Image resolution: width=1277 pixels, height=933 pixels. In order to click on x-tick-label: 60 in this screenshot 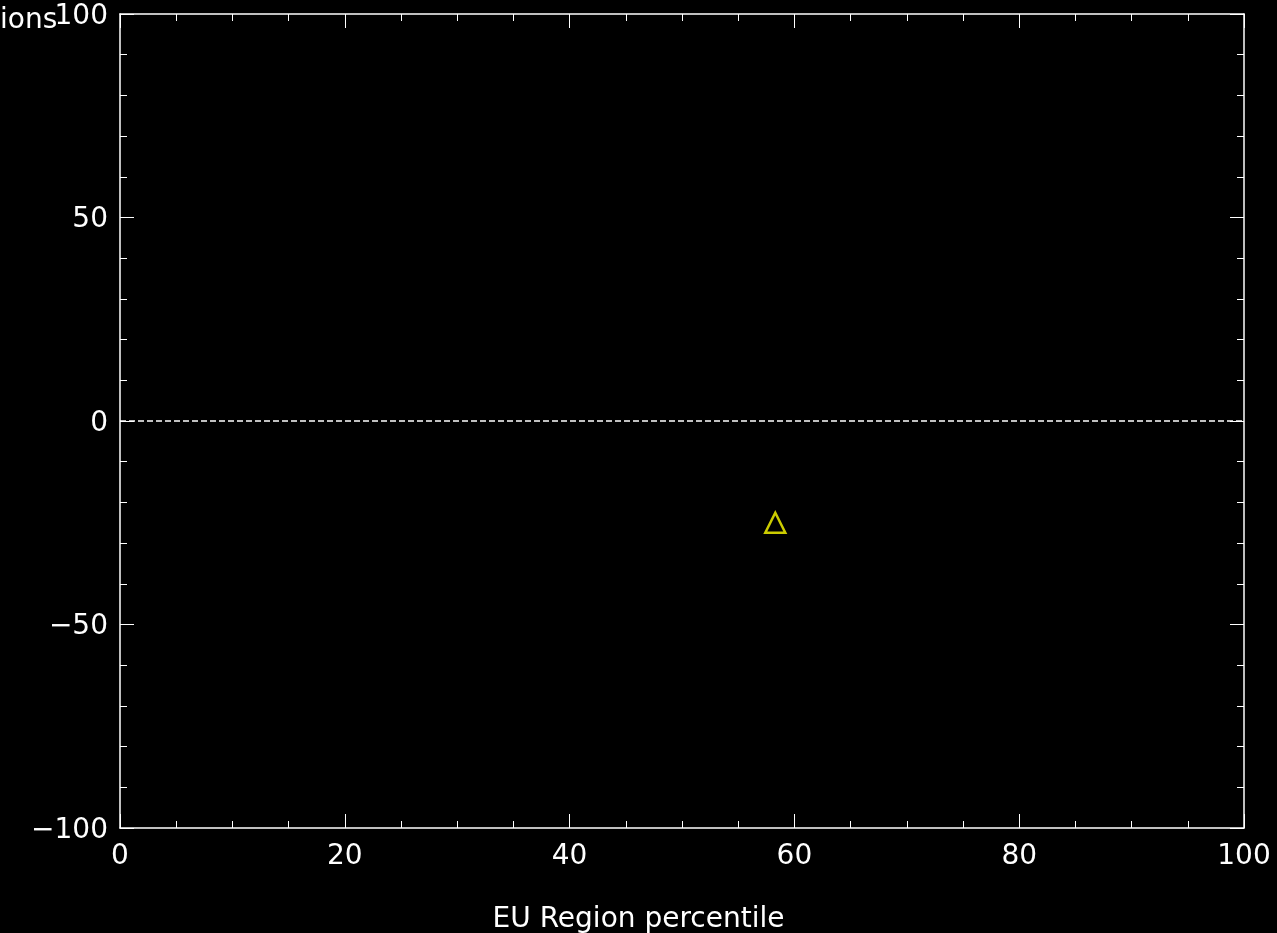, I will do `click(794, 854)`.